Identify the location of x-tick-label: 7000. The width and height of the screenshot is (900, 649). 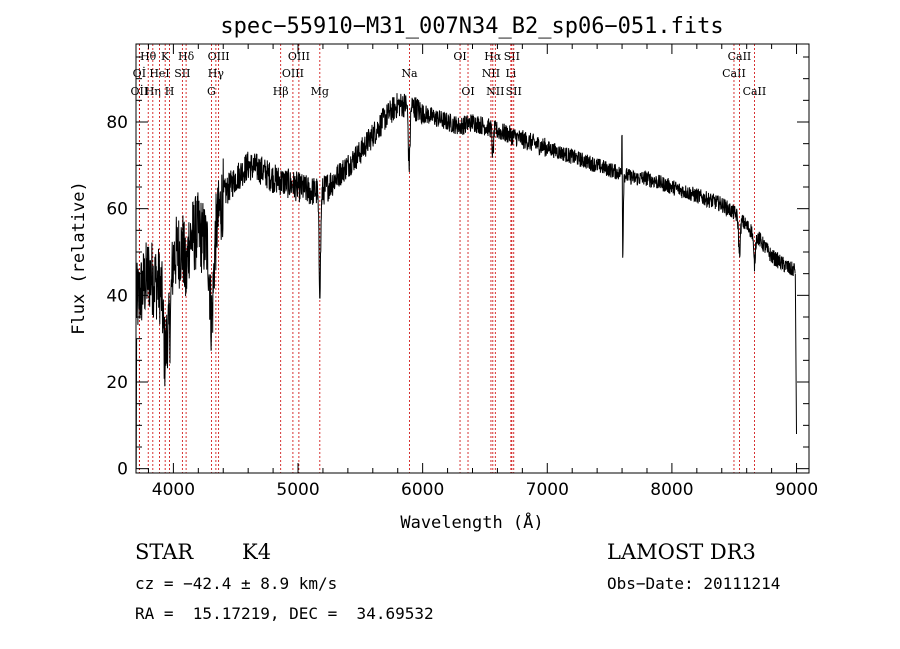
(547, 490).